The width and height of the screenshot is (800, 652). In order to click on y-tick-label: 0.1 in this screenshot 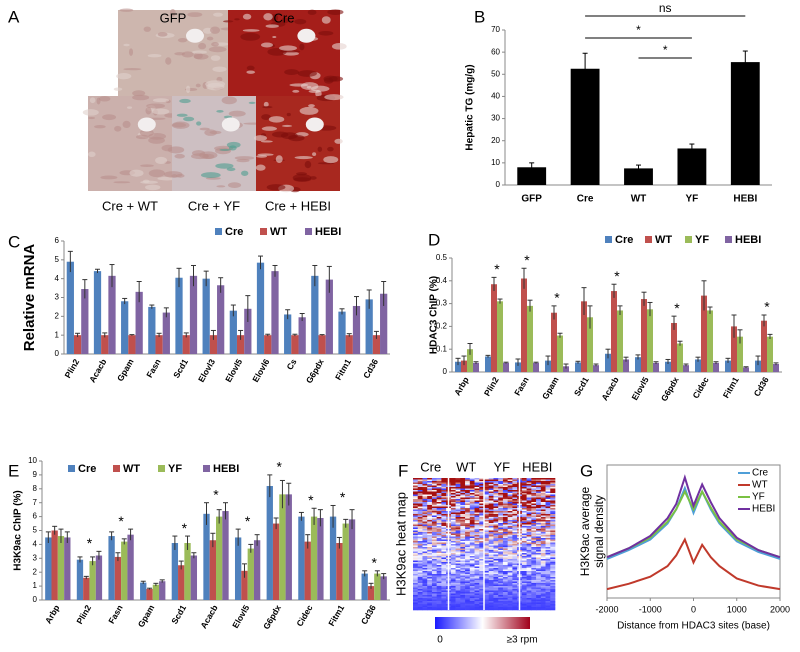, I will do `click(442, 348)`.